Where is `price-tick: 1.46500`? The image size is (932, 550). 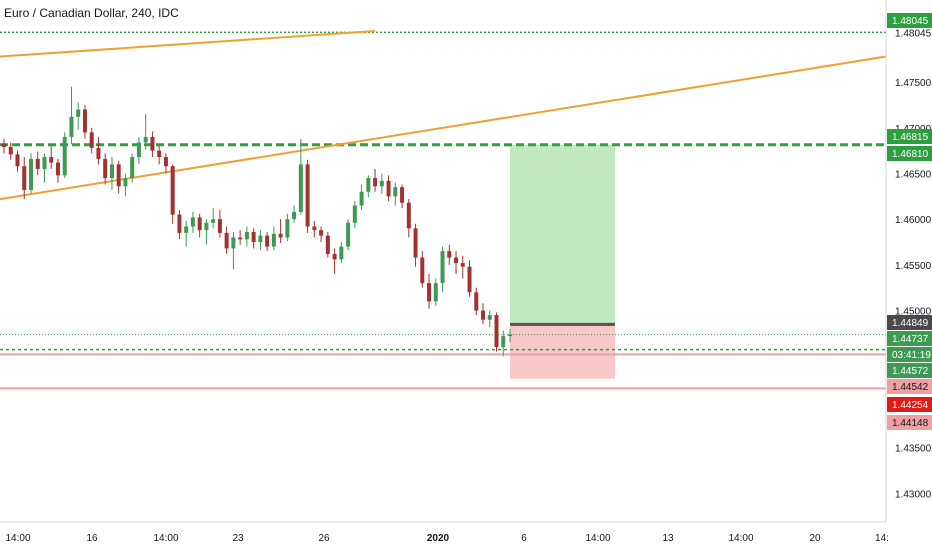 price-tick: 1.46500 is located at coordinates (913, 175).